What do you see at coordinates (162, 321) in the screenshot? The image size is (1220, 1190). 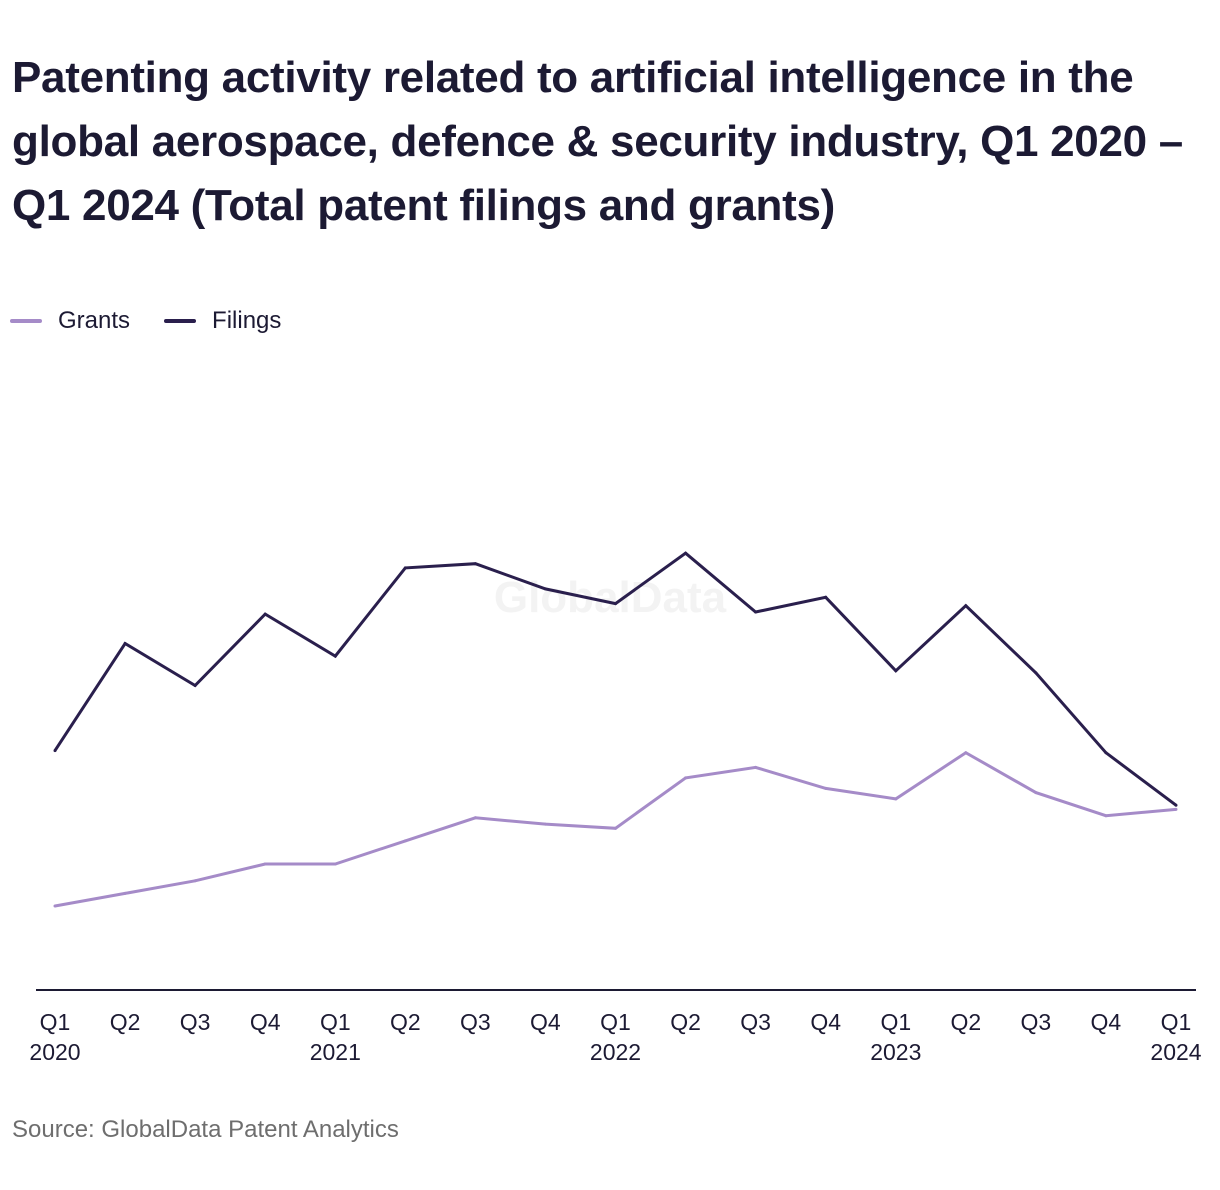 I see `legend: Grants Filings` at bounding box center [162, 321].